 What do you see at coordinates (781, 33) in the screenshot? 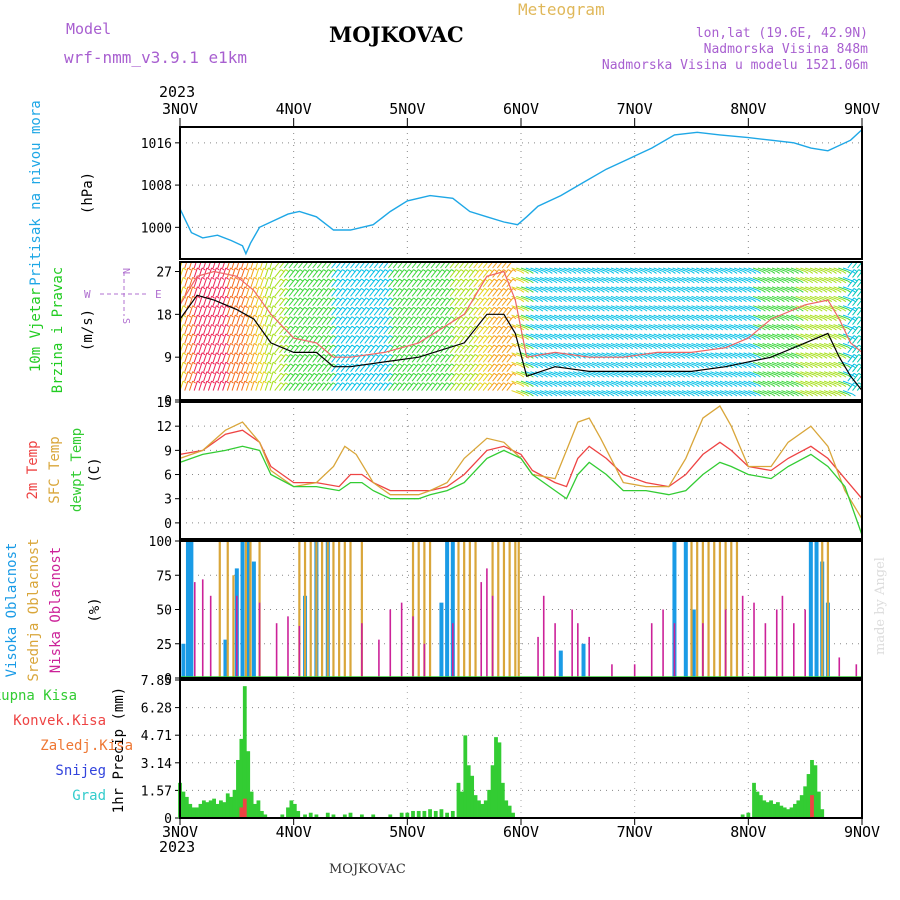
I see `location-coords: lon,lat (19.6E, 42.9N)` at bounding box center [781, 33].